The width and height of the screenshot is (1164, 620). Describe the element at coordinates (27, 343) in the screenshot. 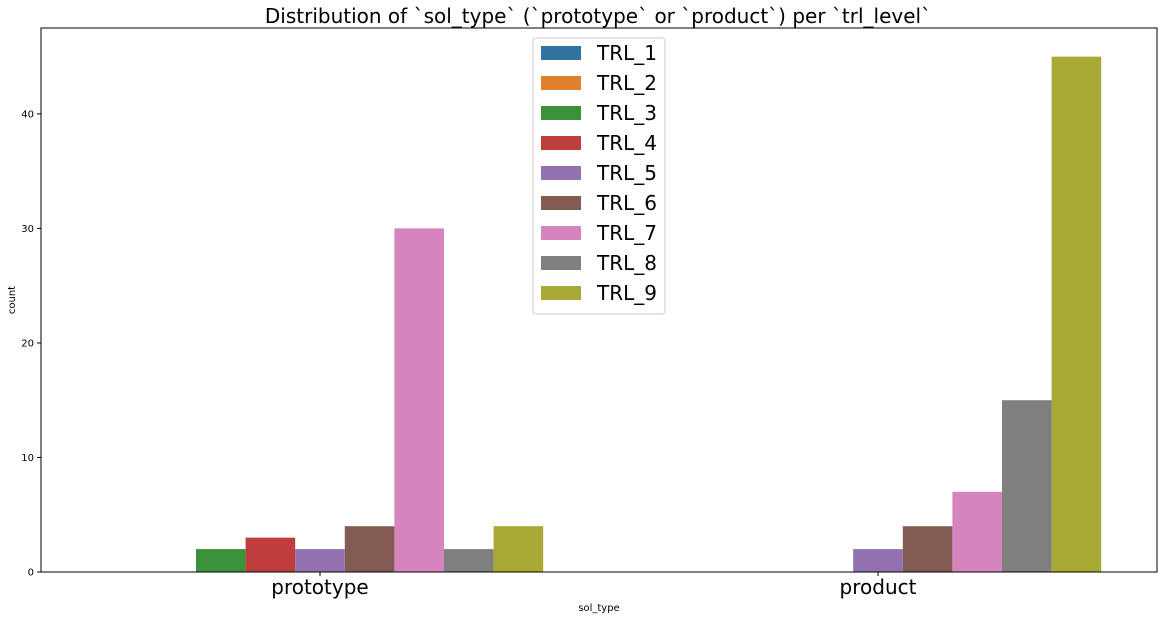

I see `y-tick-label: 20` at that location.